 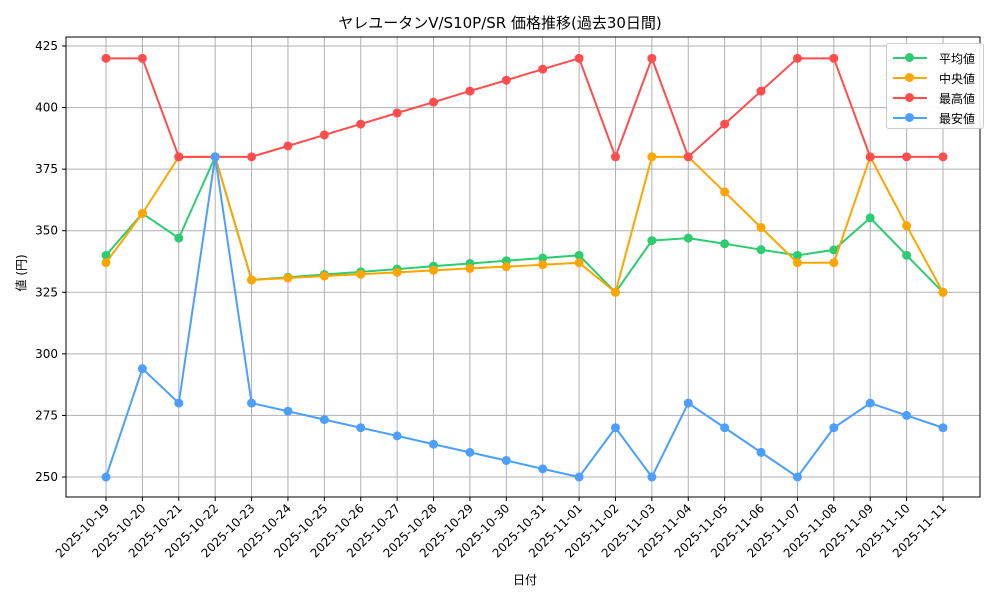 I want to click on y-tick-label: 325, so click(x=46, y=292).